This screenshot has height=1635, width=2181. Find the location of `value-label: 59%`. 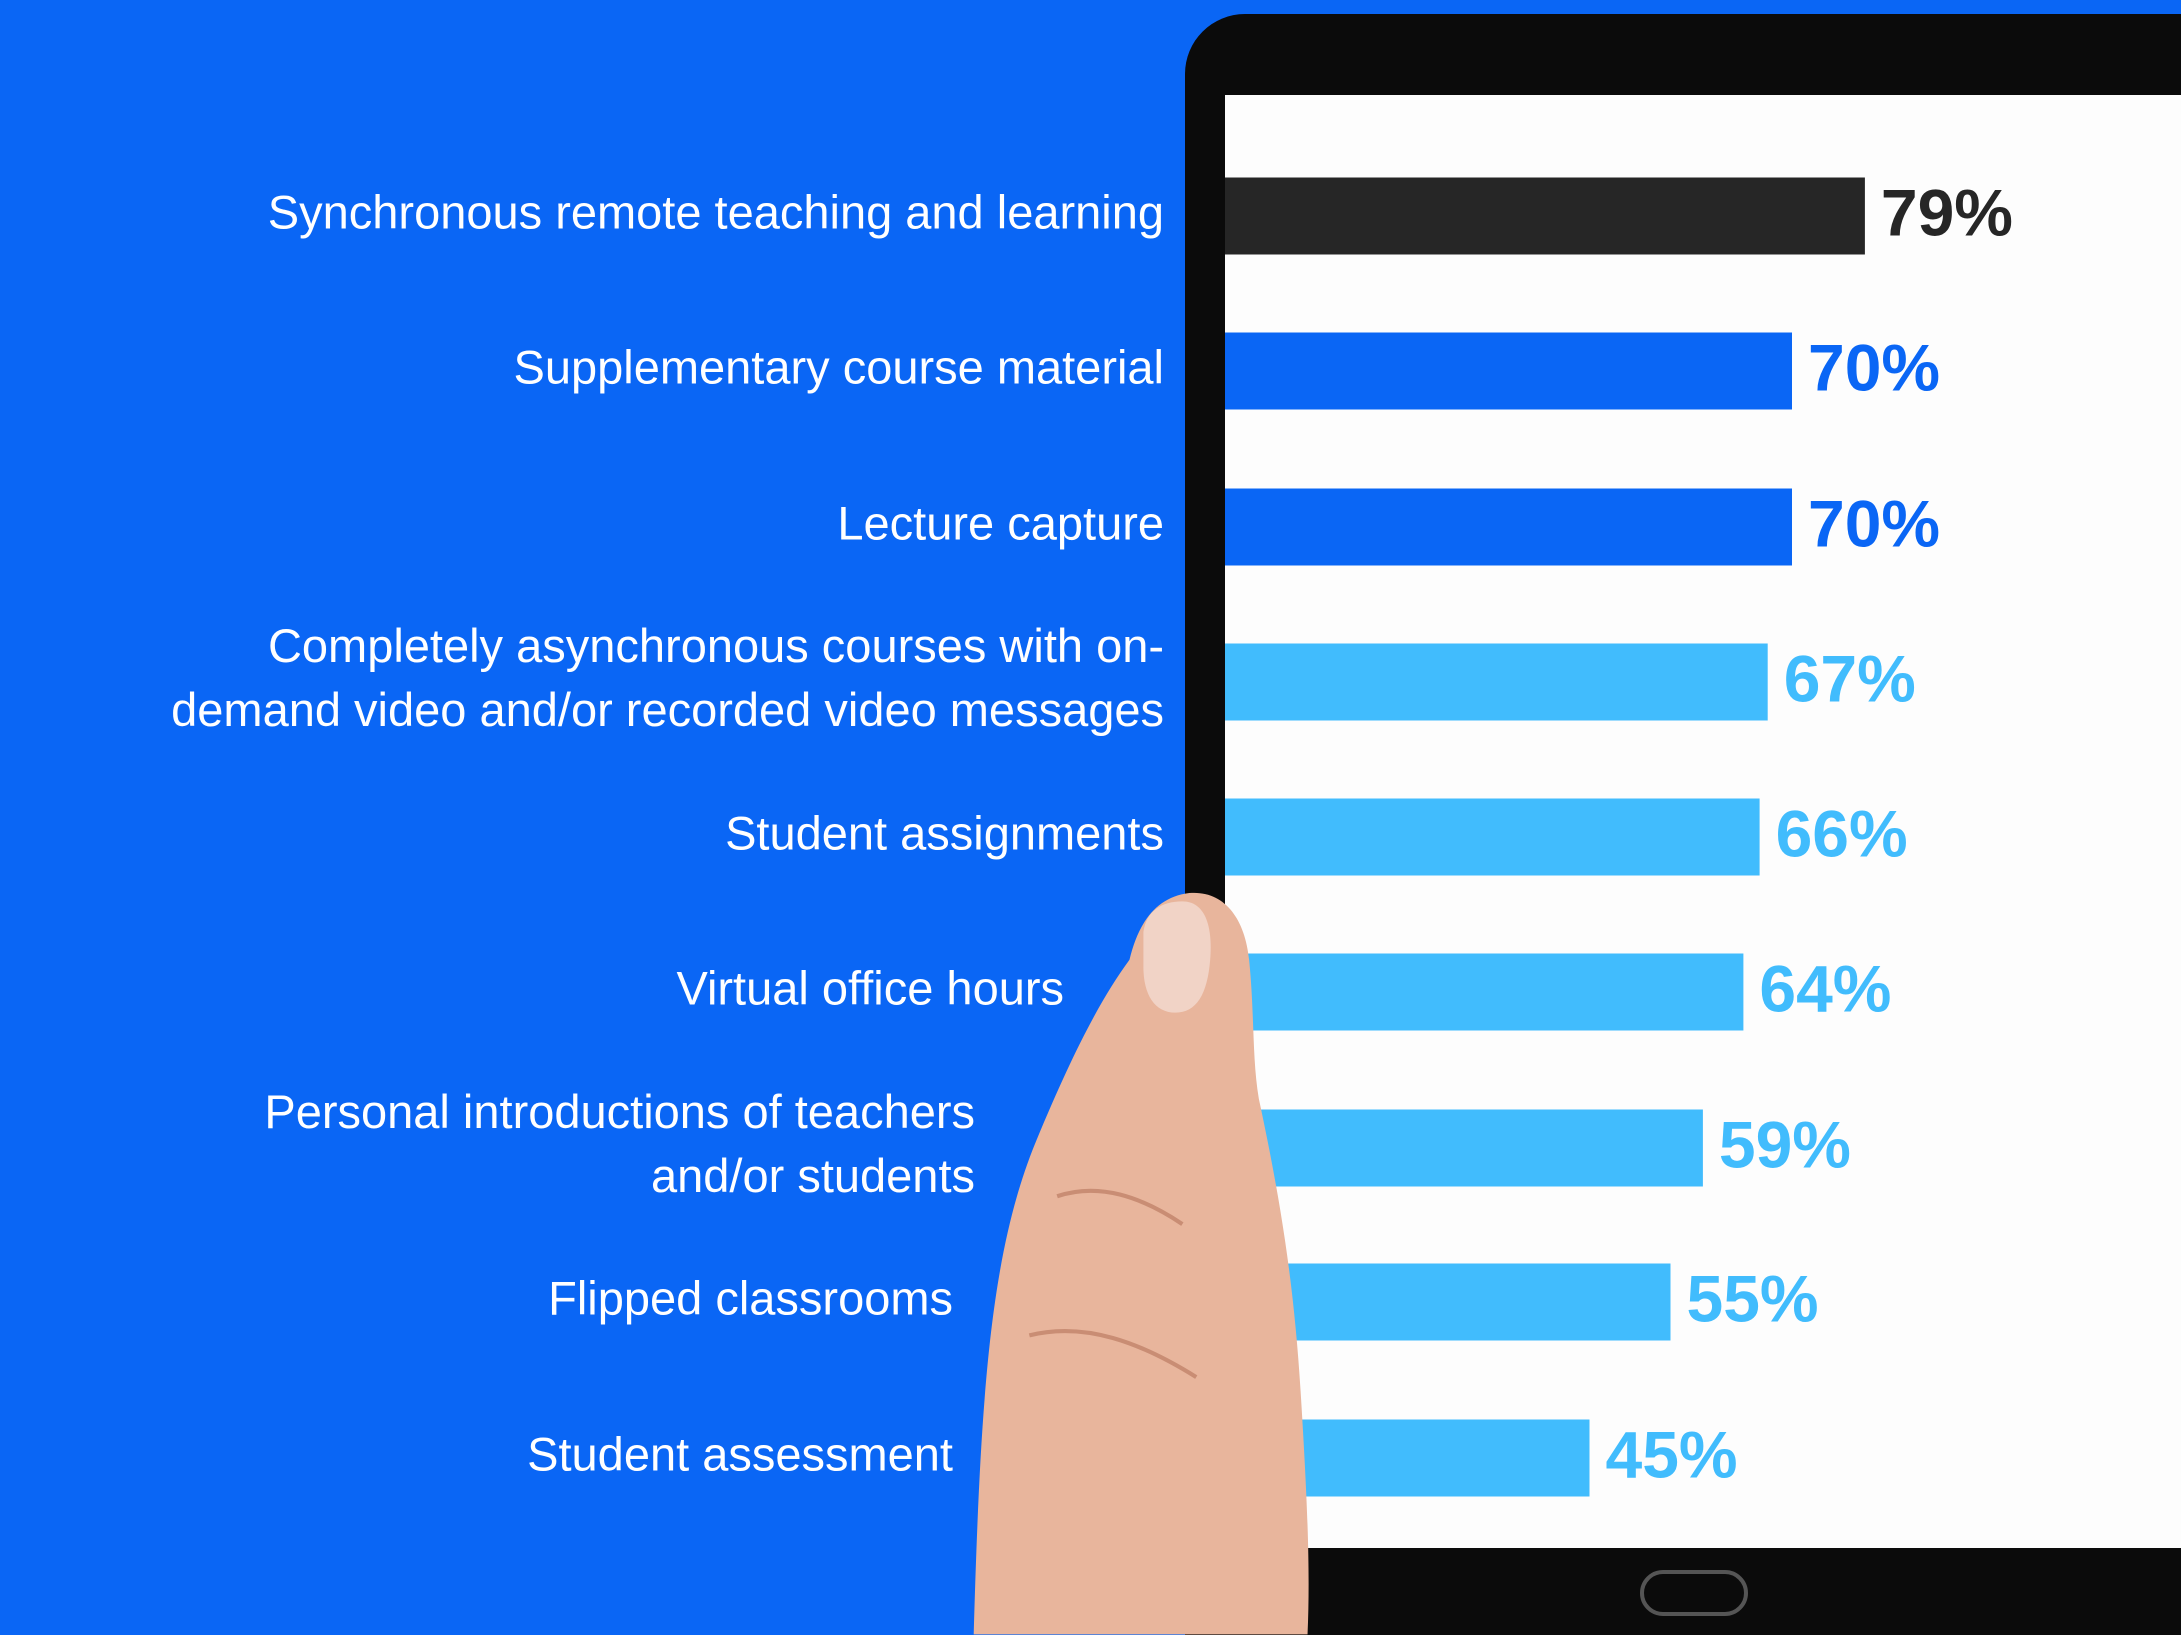

value-label: 59% is located at coordinates (1785, 1144).